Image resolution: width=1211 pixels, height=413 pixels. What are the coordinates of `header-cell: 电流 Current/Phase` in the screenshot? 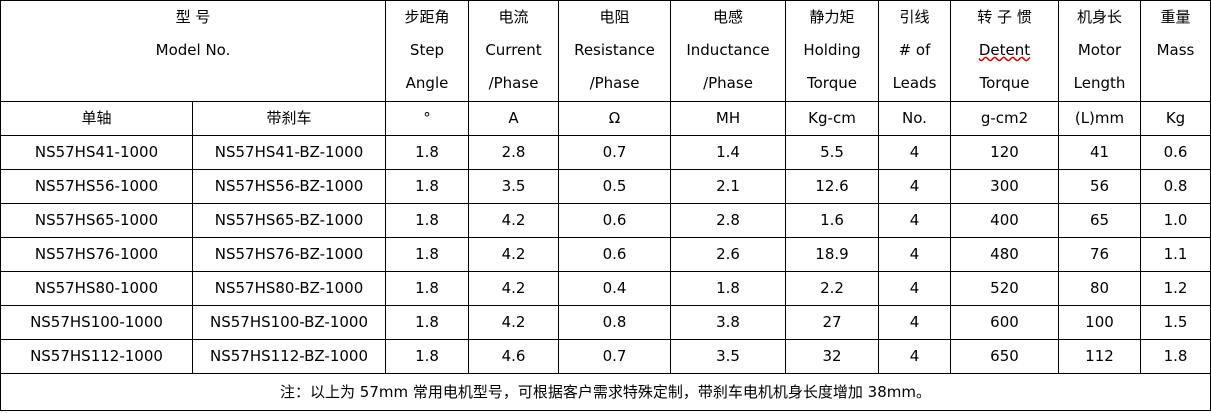 It's located at (513, 51).